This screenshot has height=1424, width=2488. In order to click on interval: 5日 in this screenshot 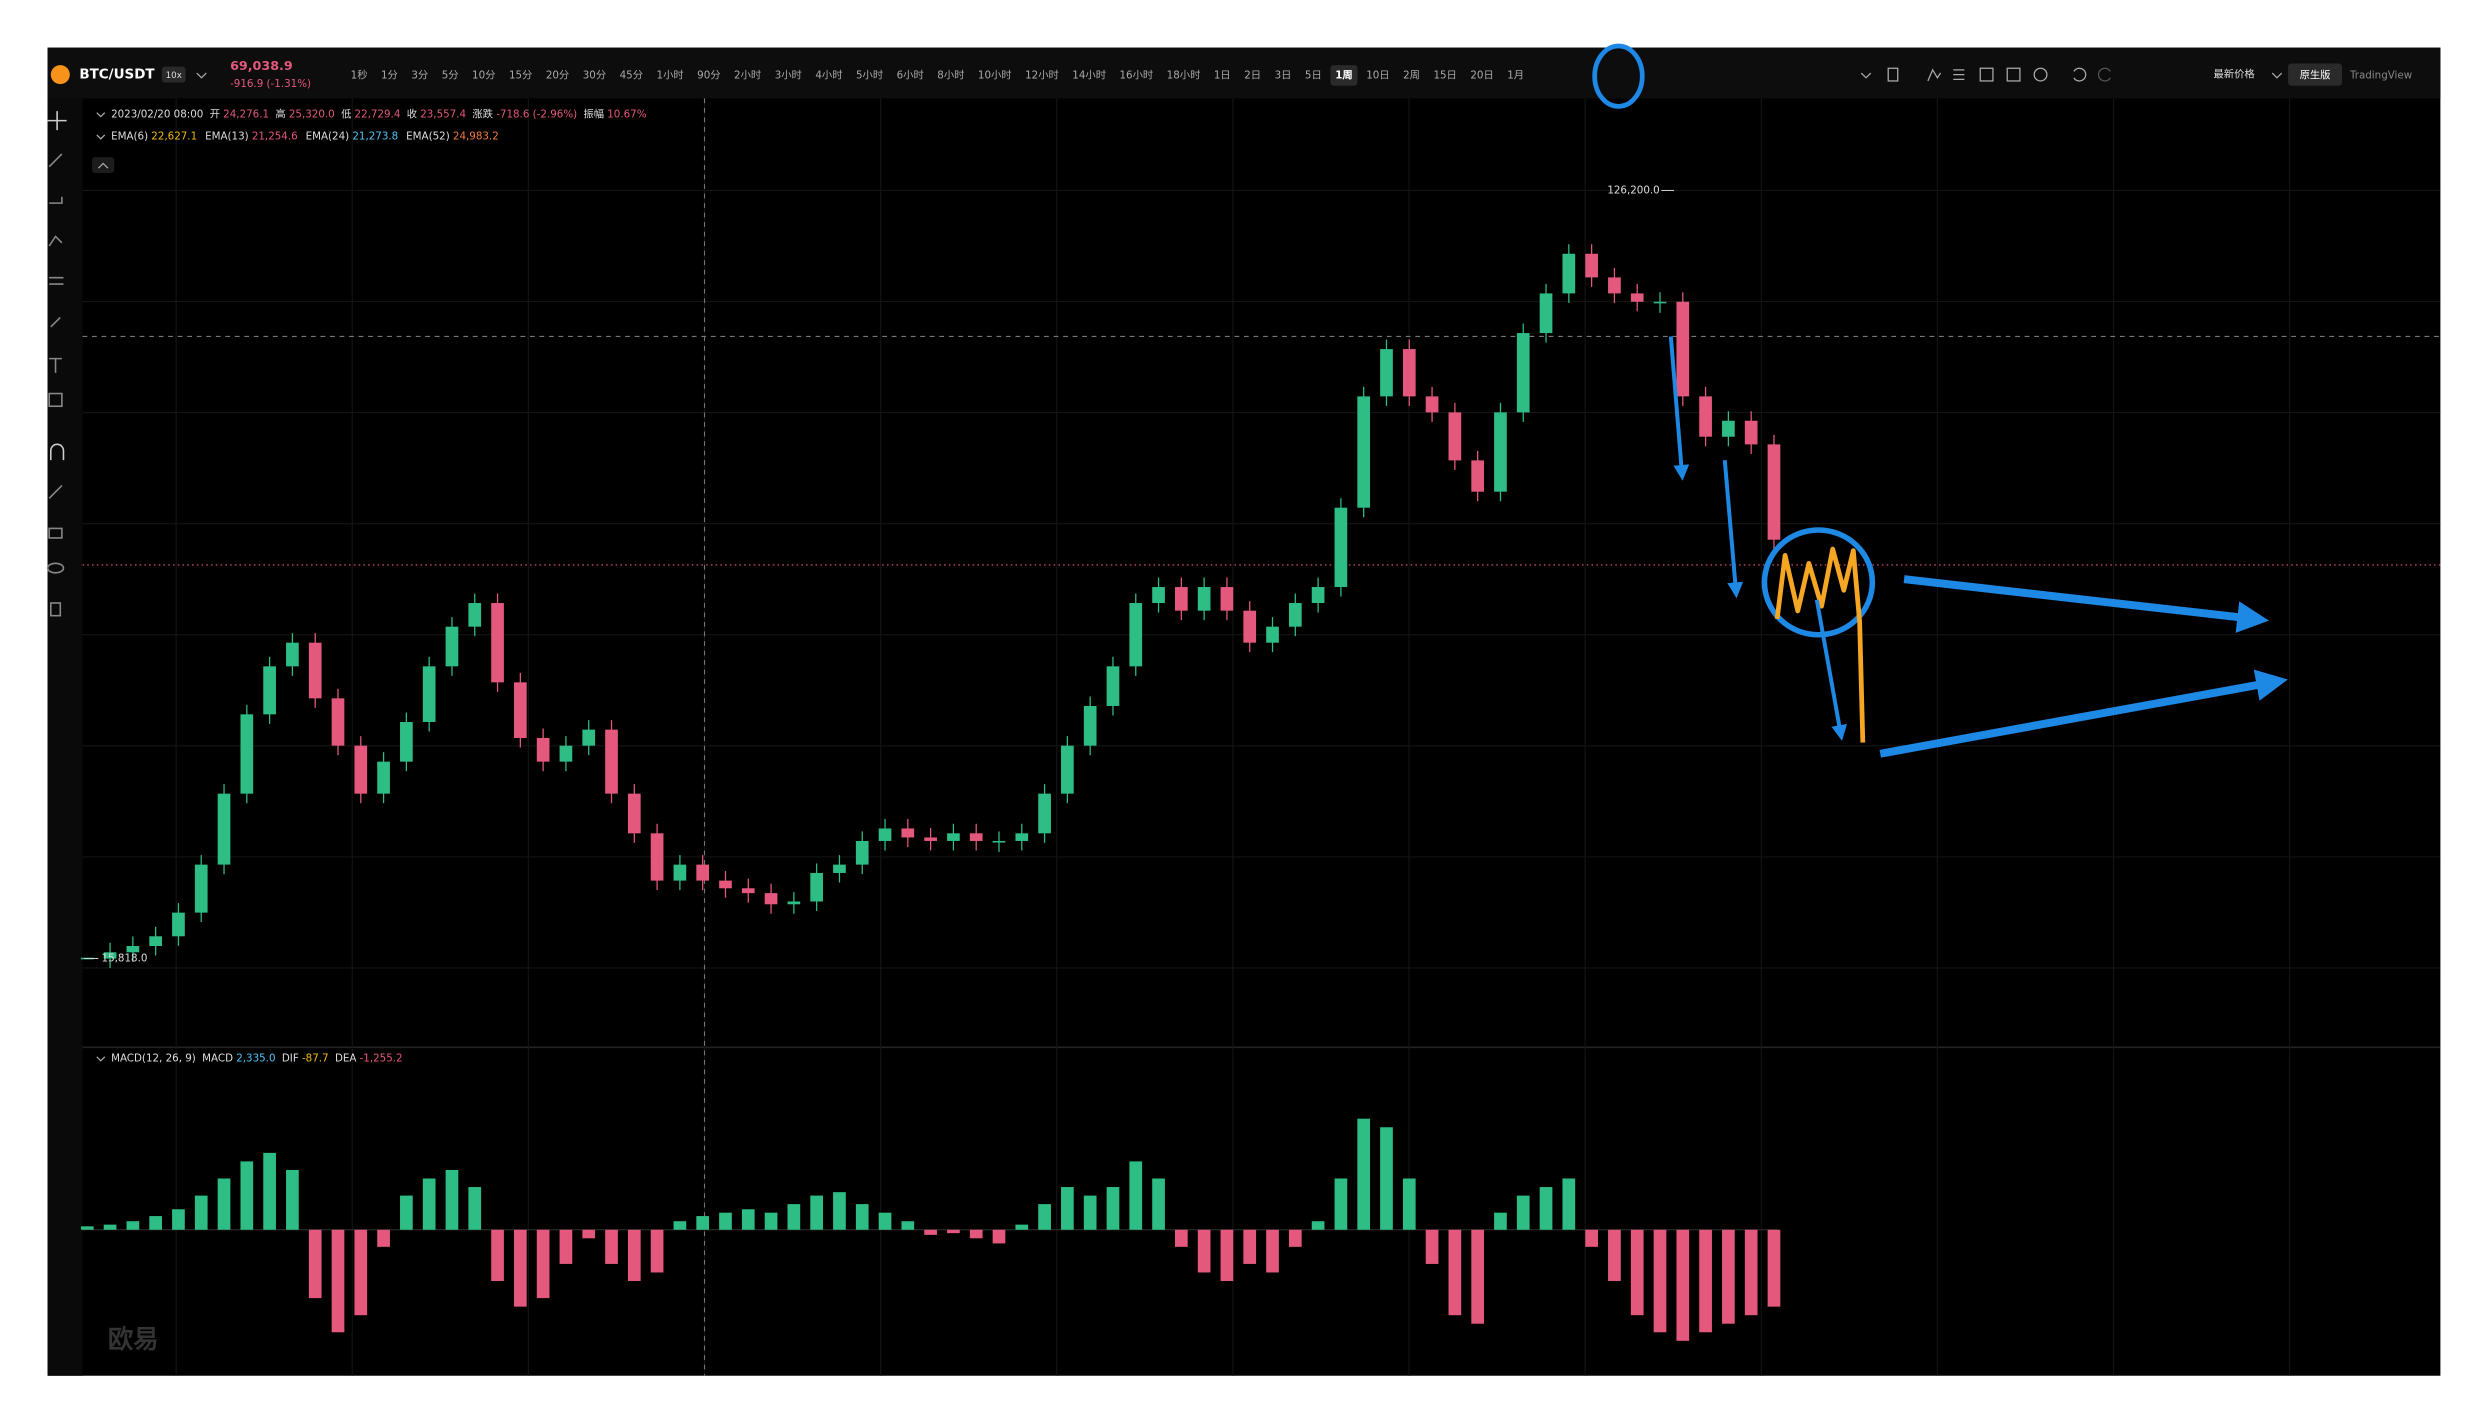, I will do `click(1313, 75)`.